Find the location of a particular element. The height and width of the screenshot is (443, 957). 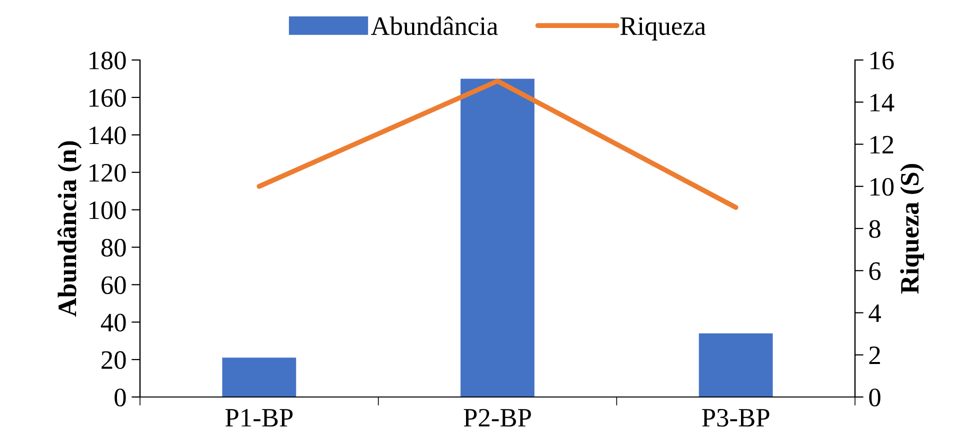

y-tick-label: 60 is located at coordinates (114, 285).